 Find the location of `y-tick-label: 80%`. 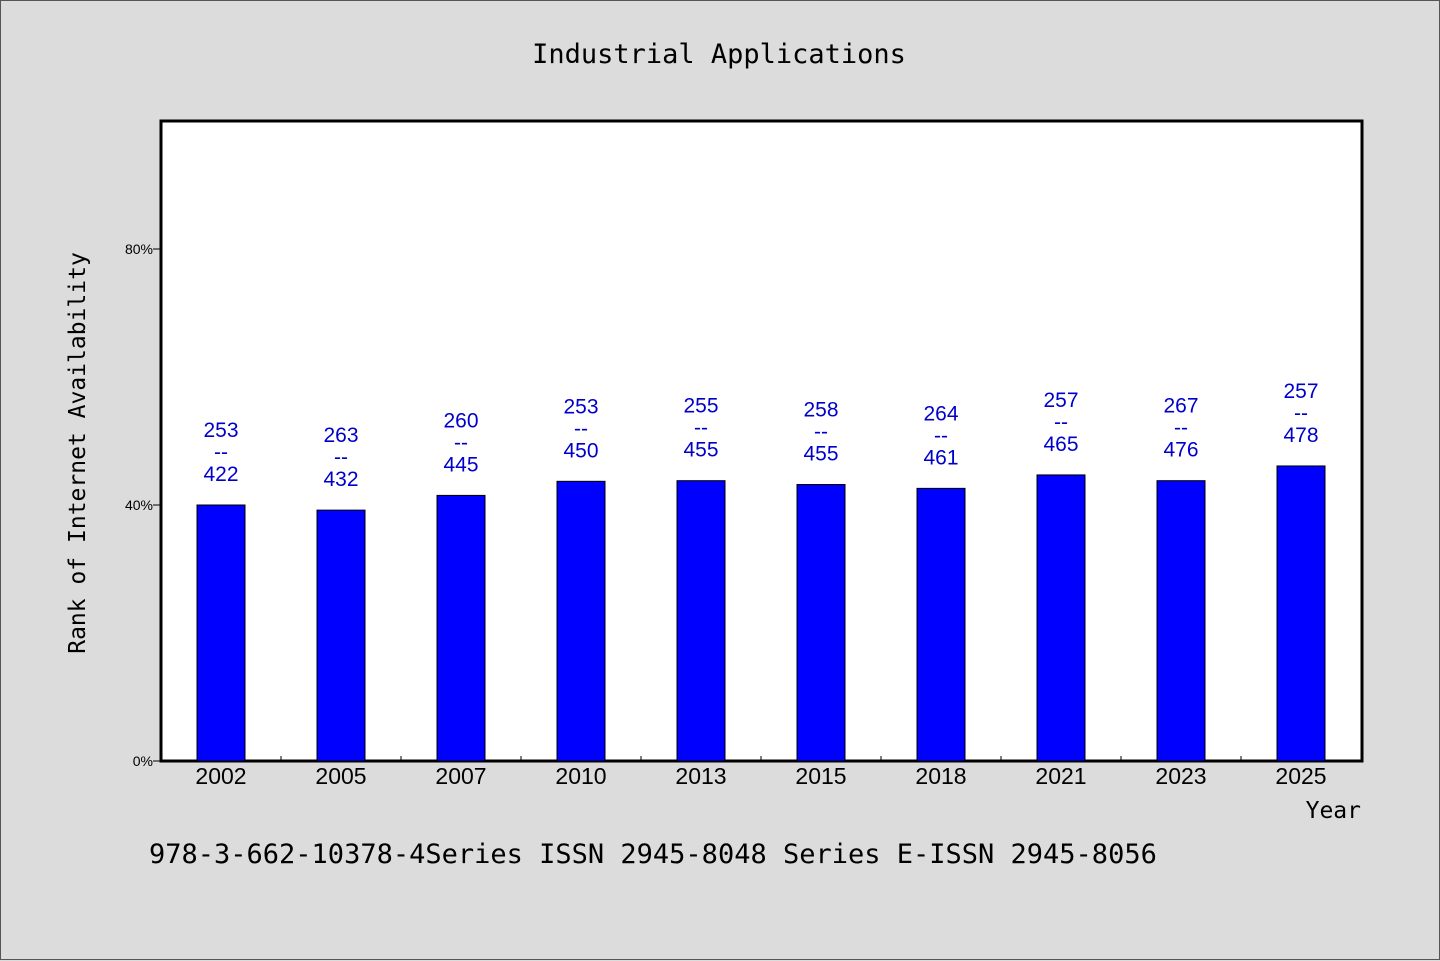

y-tick-label: 80% is located at coordinates (139, 249).